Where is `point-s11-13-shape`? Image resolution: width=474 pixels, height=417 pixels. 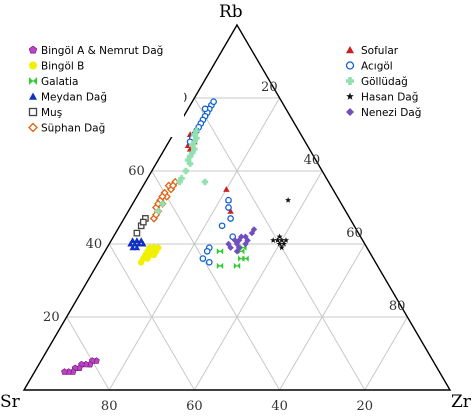 point-s11-13-shape is located at coordinates (235, 240).